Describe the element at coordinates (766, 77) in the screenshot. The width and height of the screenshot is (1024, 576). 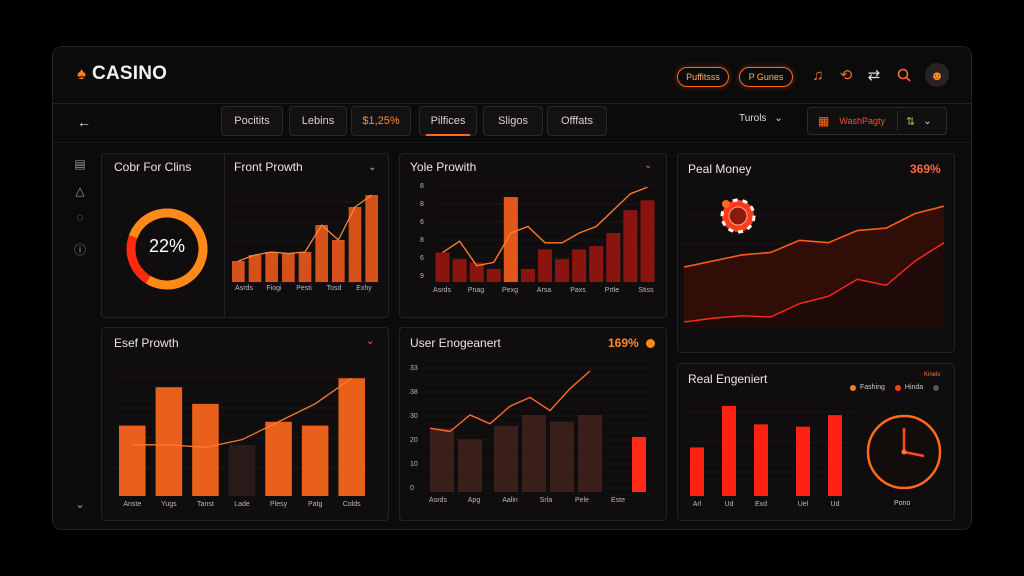
I see `pill-button-2: P Gunes` at that location.